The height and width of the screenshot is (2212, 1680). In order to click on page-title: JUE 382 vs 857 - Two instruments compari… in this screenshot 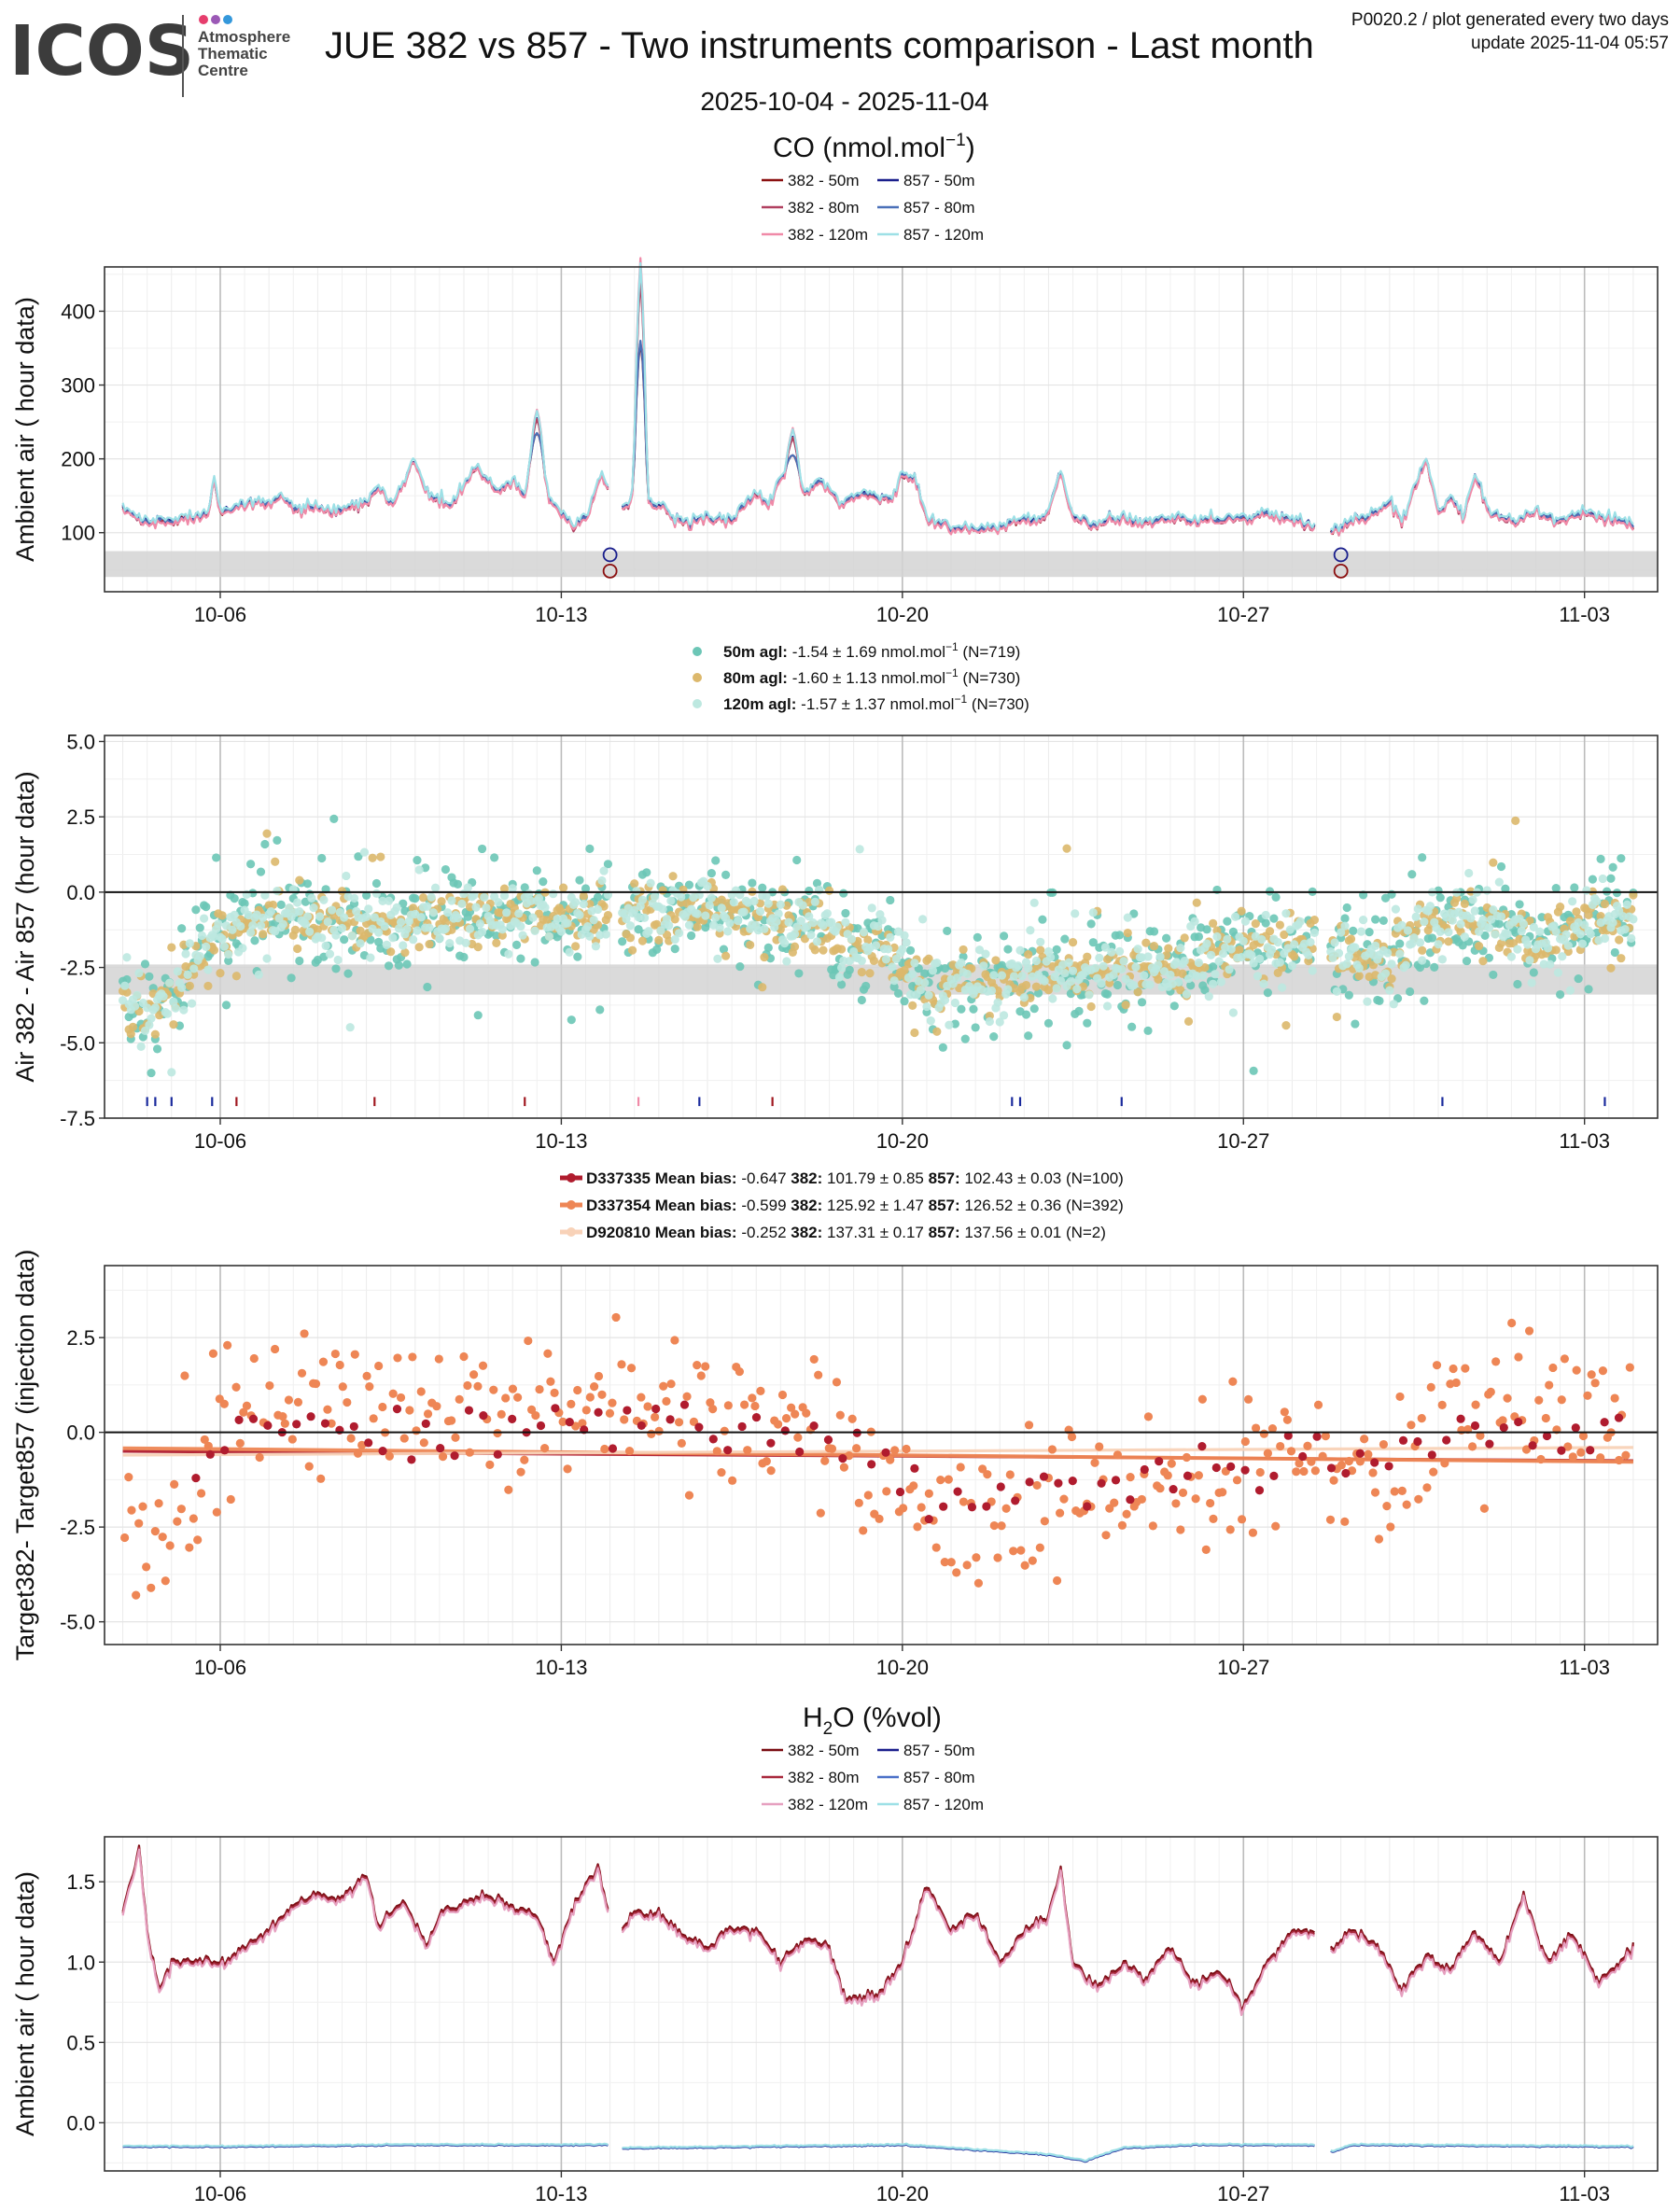, I will do `click(819, 45)`.